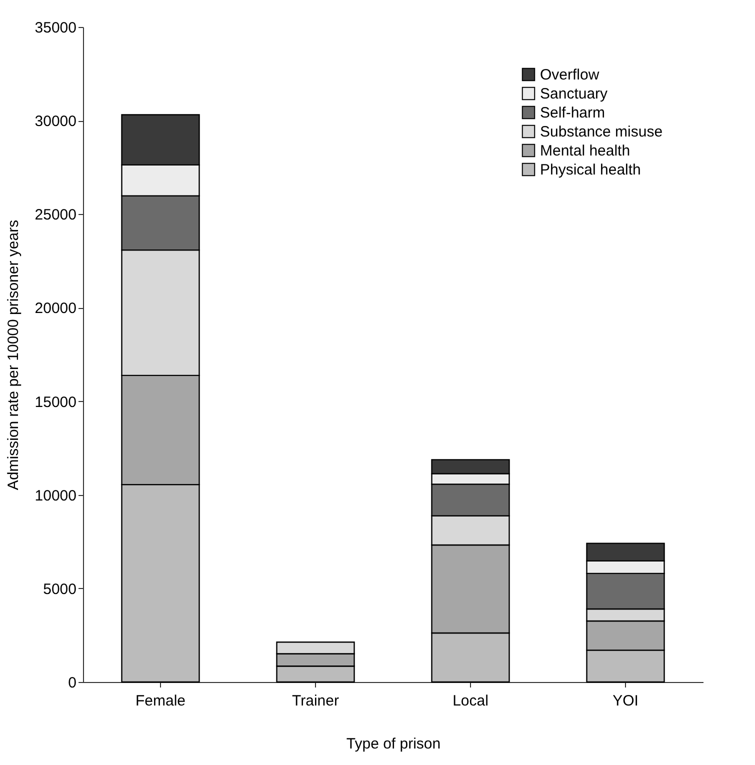 The width and height of the screenshot is (755, 765). What do you see at coordinates (601, 132) in the screenshot?
I see `legend-label: Substance misuse` at bounding box center [601, 132].